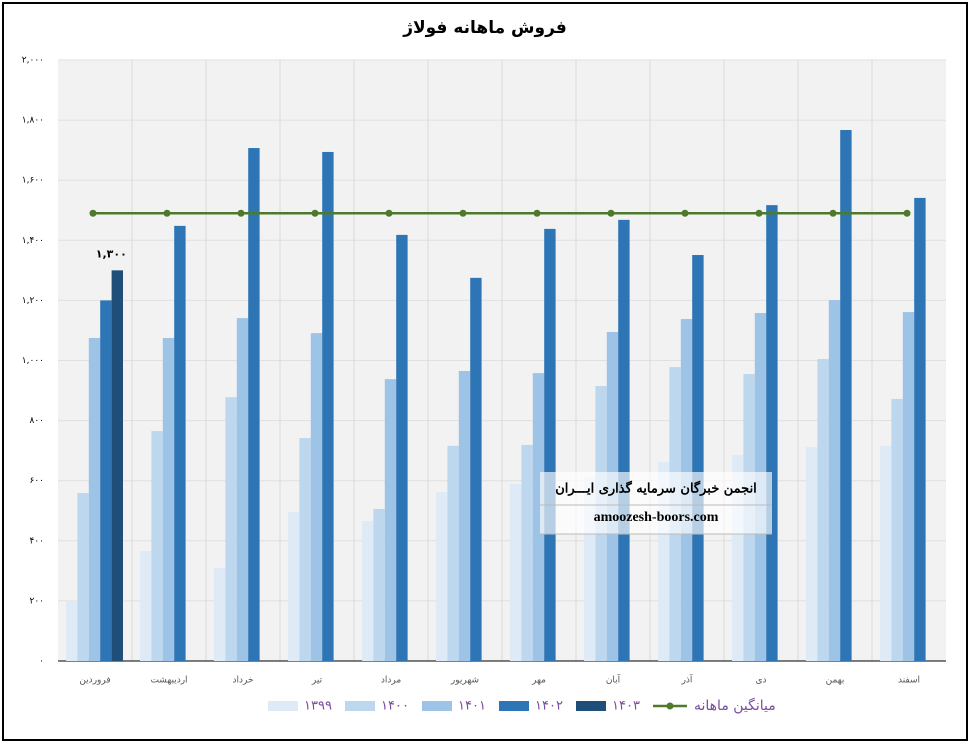  Describe the element at coordinates (656, 517) in the screenshot. I see `watermark-url: amoozesh-boors.com` at that location.